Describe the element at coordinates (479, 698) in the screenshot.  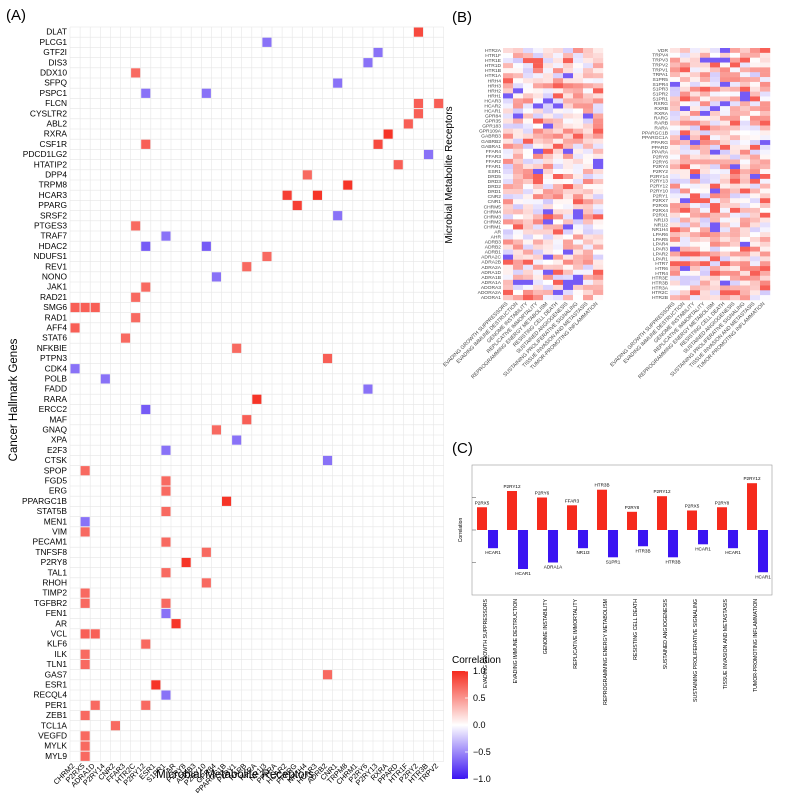
I see `legend-tick-label: 0.5` at that location.